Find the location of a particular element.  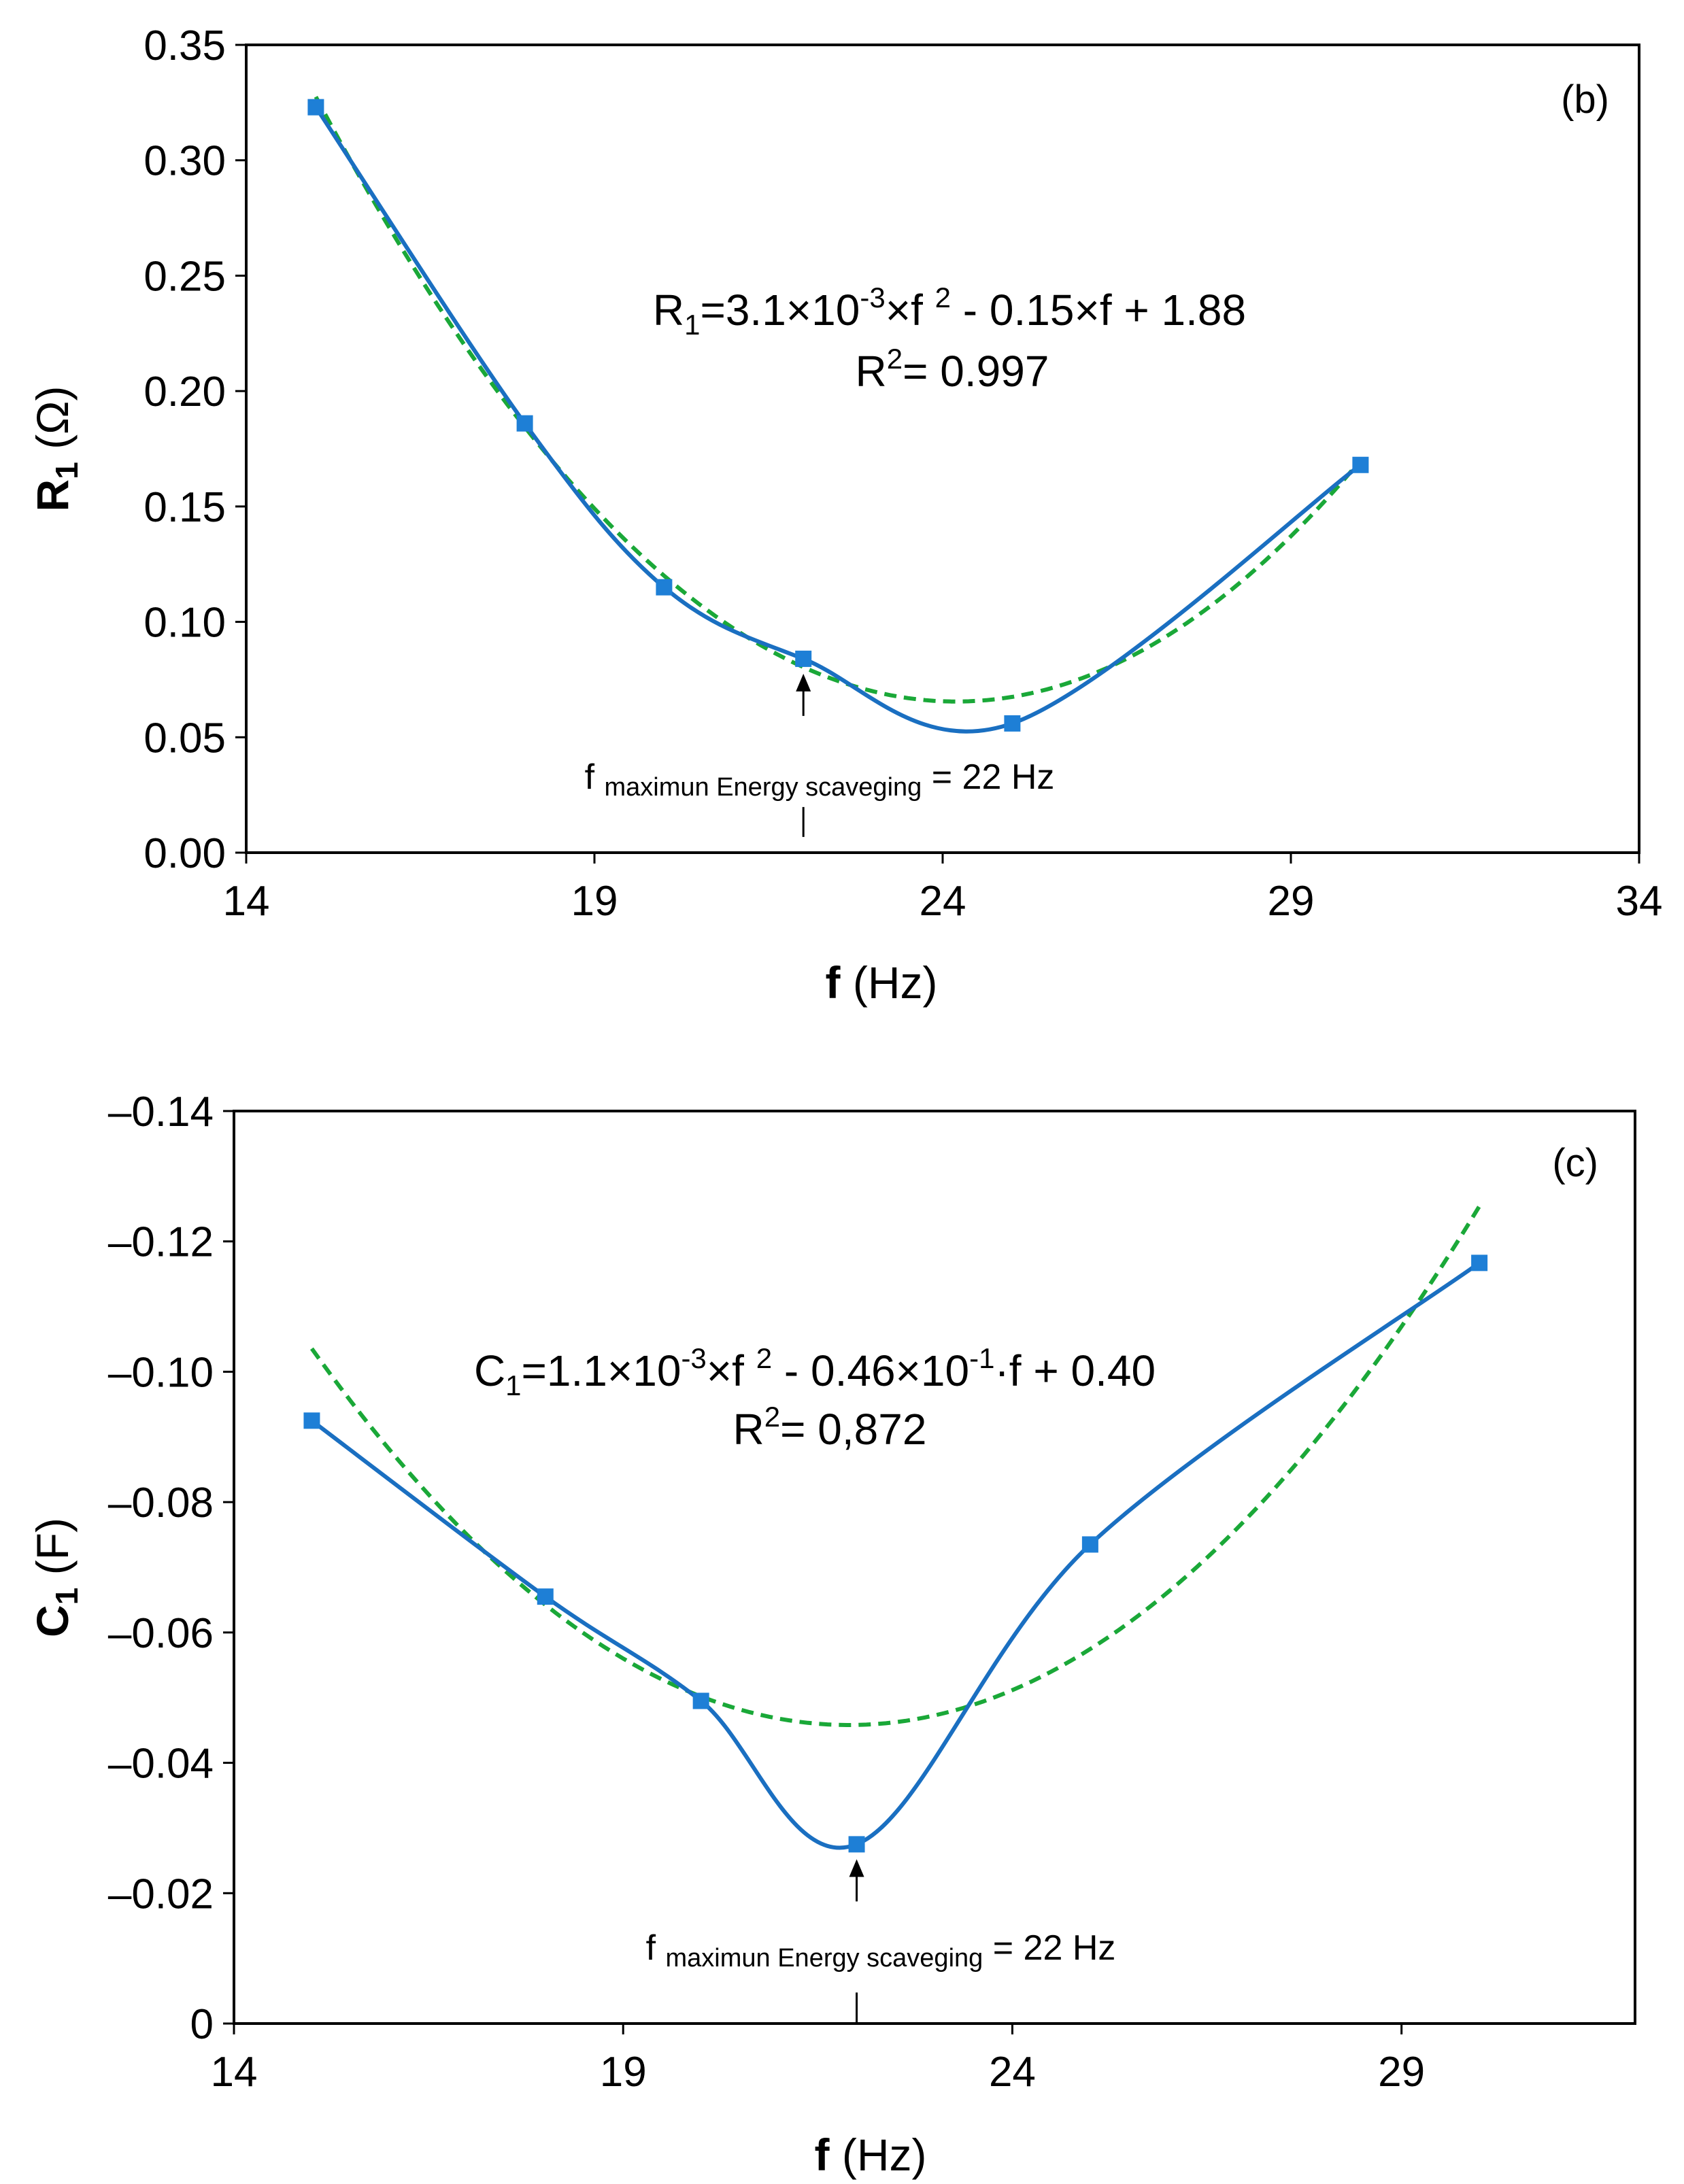

panel-c-r-squared: R2= 0,872 is located at coordinates (830, 1428).